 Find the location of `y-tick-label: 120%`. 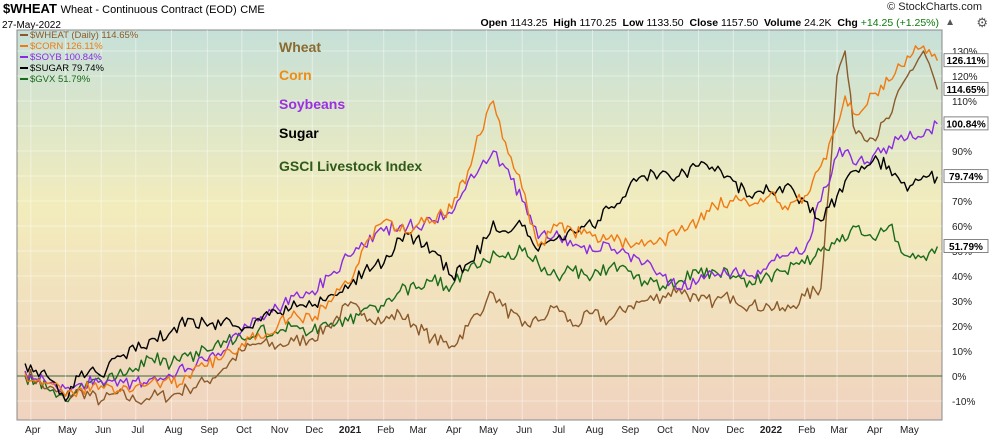

y-tick-label: 120% is located at coordinates (965, 77).